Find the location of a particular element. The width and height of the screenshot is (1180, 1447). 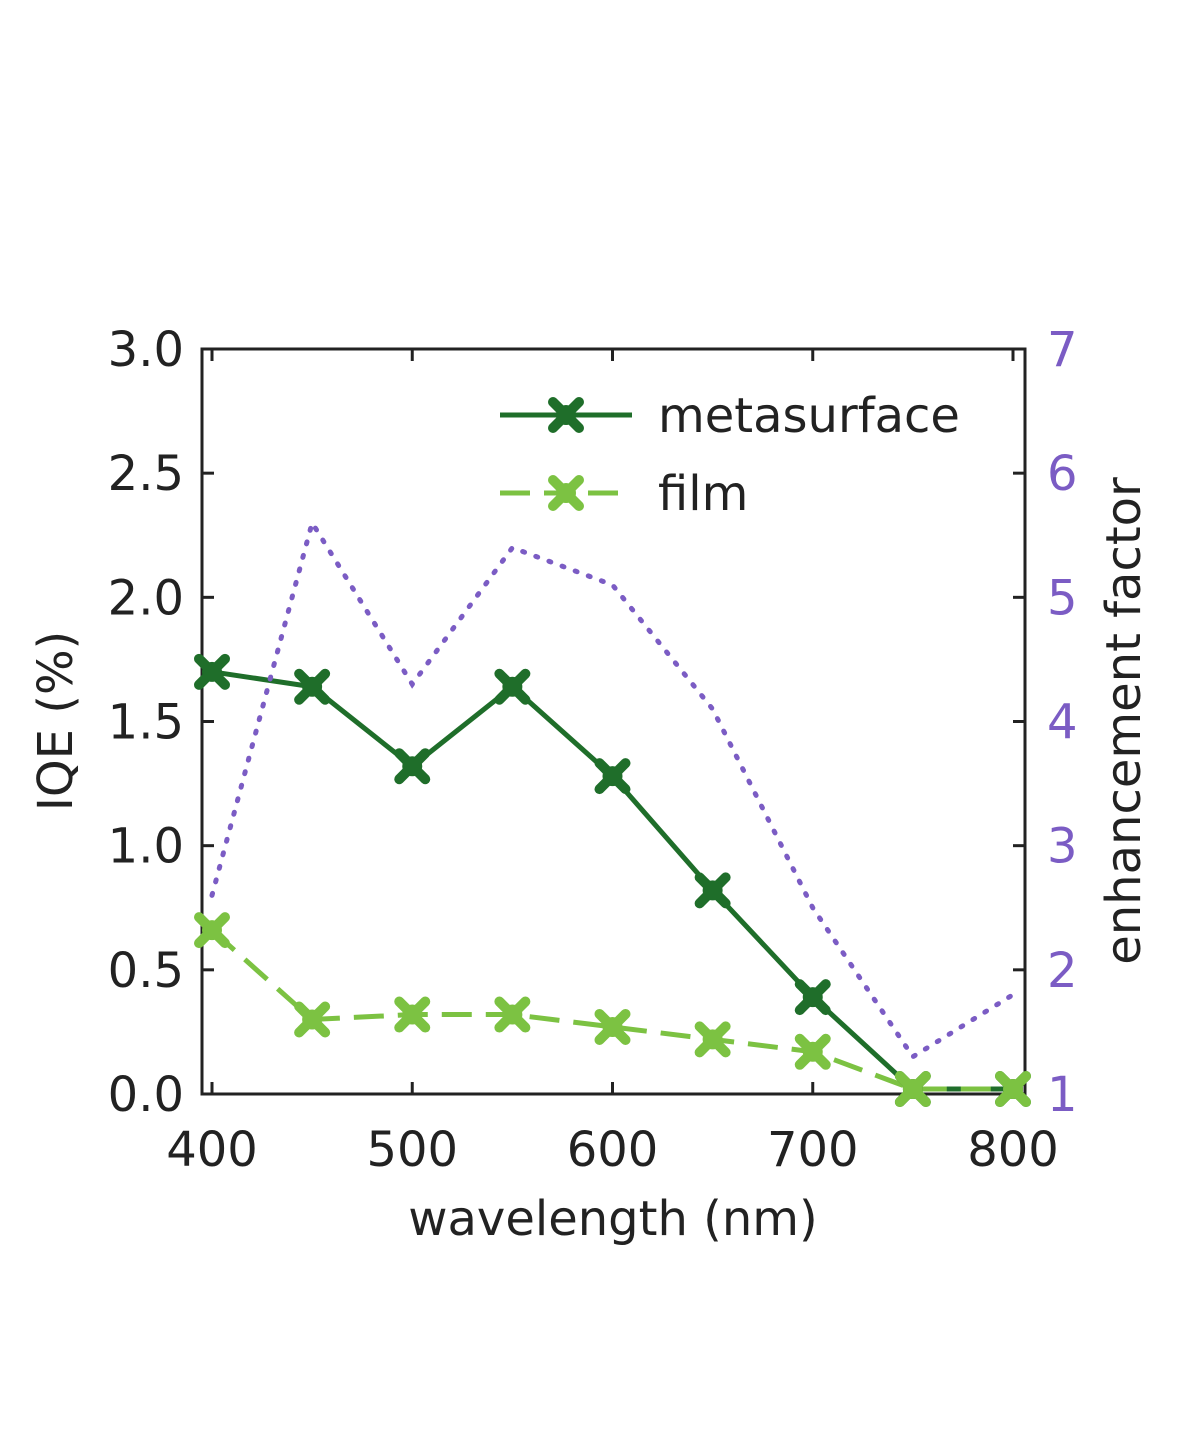

y-axis-label: IQE (%) is located at coordinates (56, 721).